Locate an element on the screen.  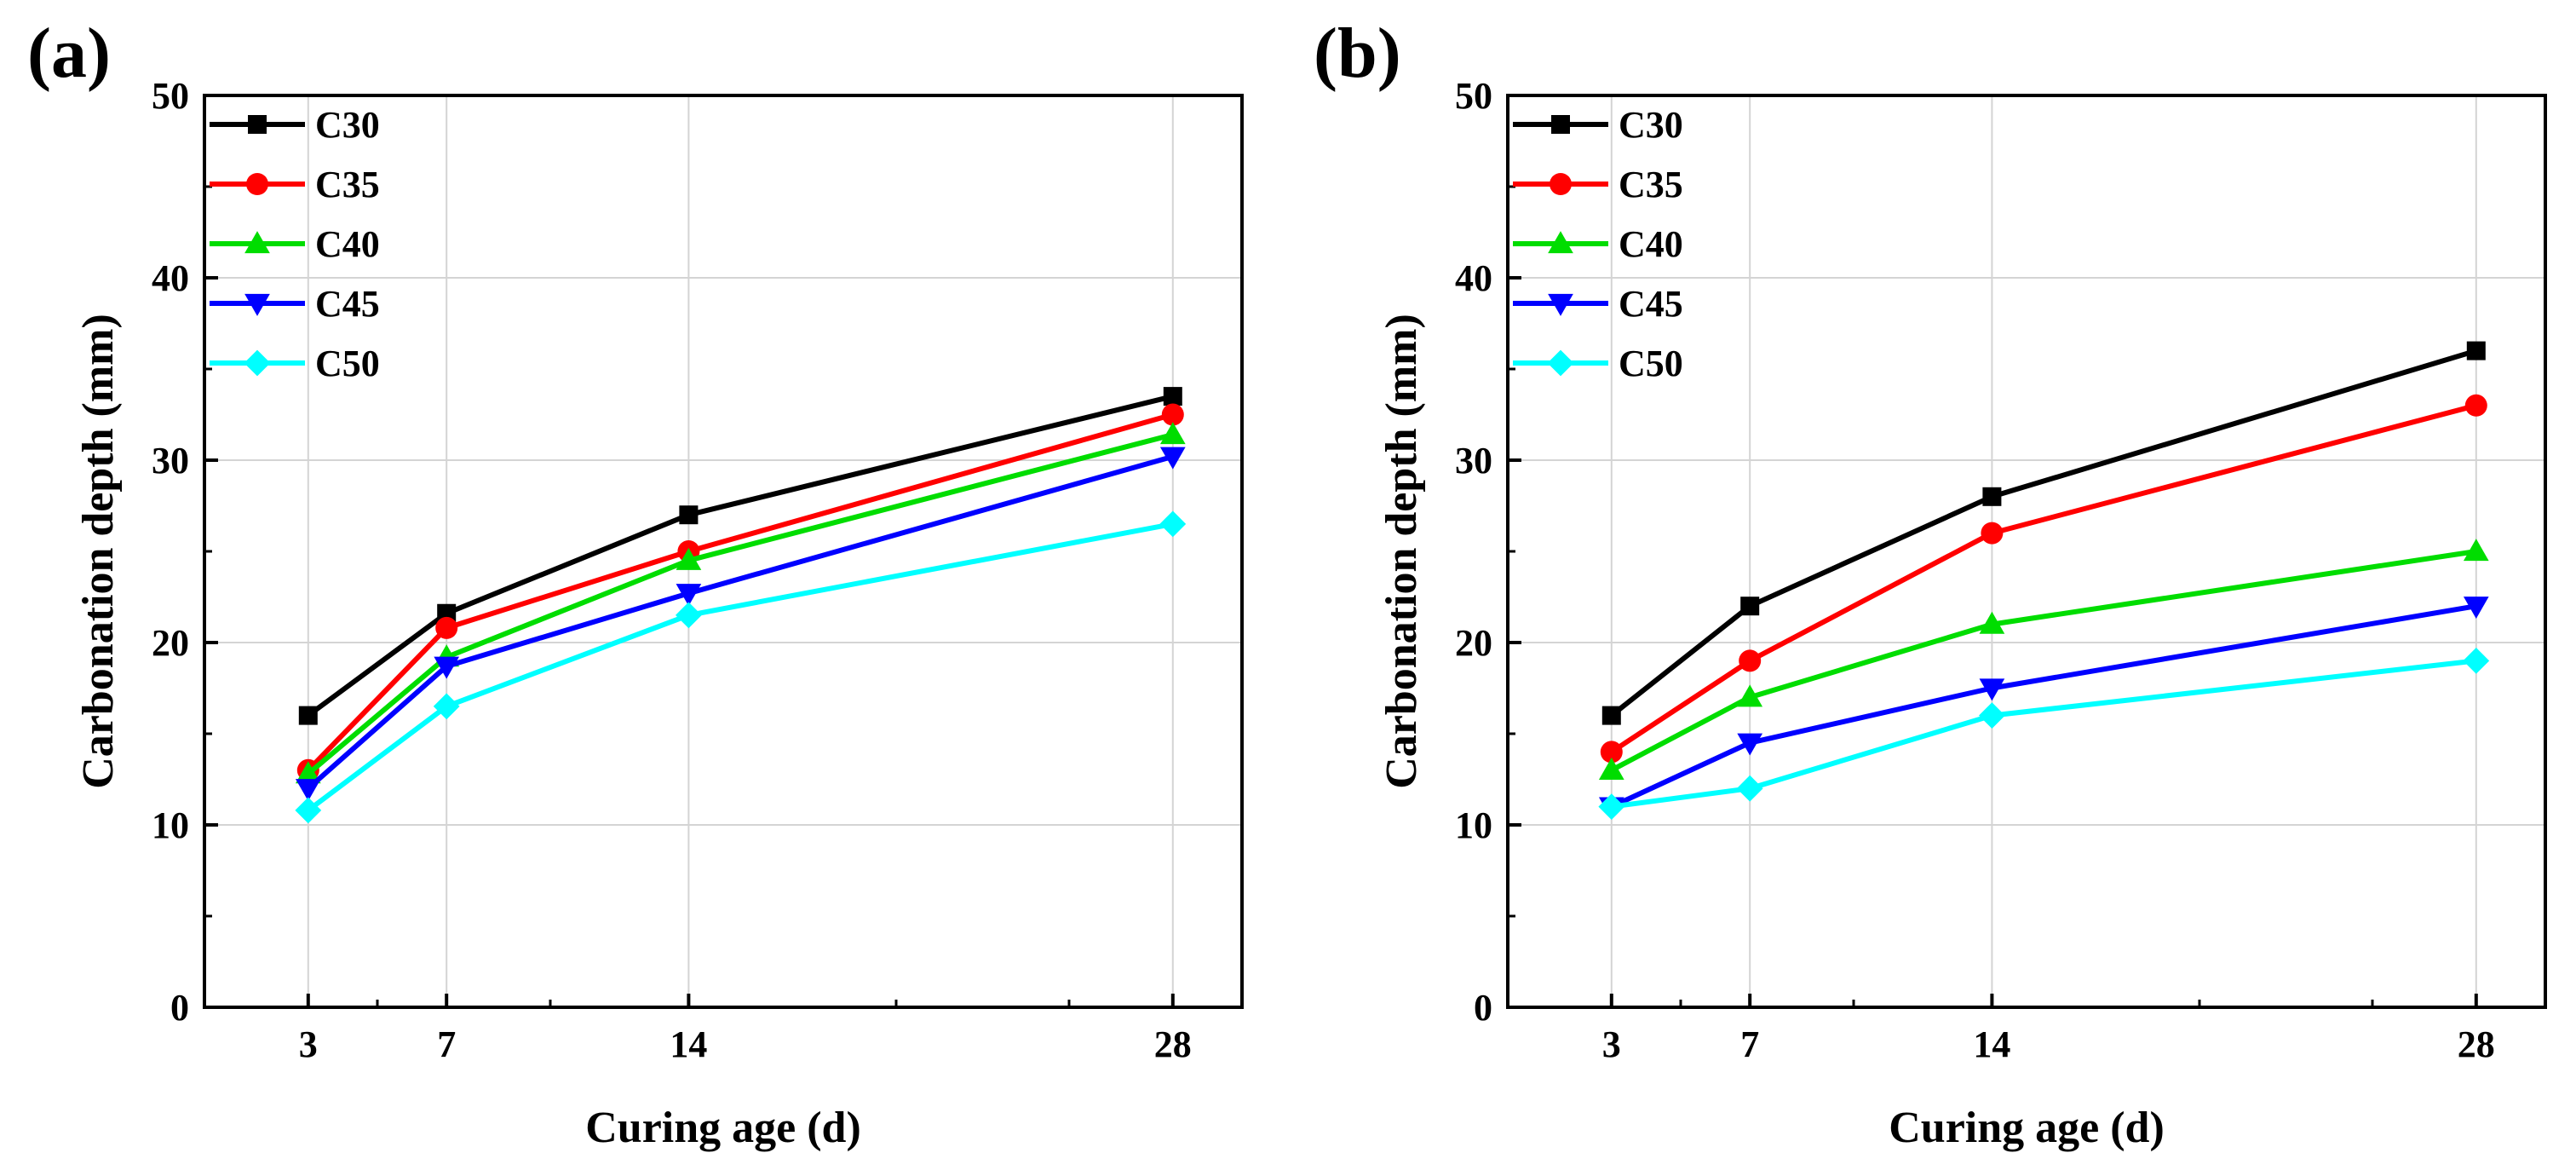
series-C50 is located at coordinates (2044, 734).